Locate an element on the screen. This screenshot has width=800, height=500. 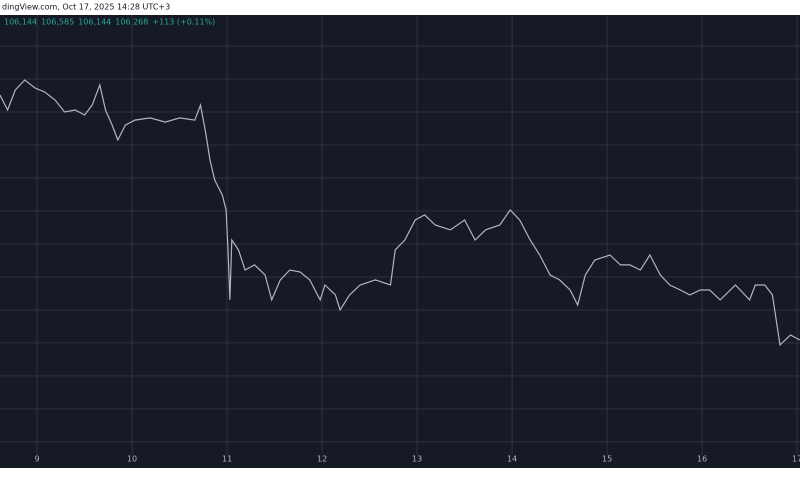
ohlc-value: +113 (+0.11%) is located at coordinates (183, 22).